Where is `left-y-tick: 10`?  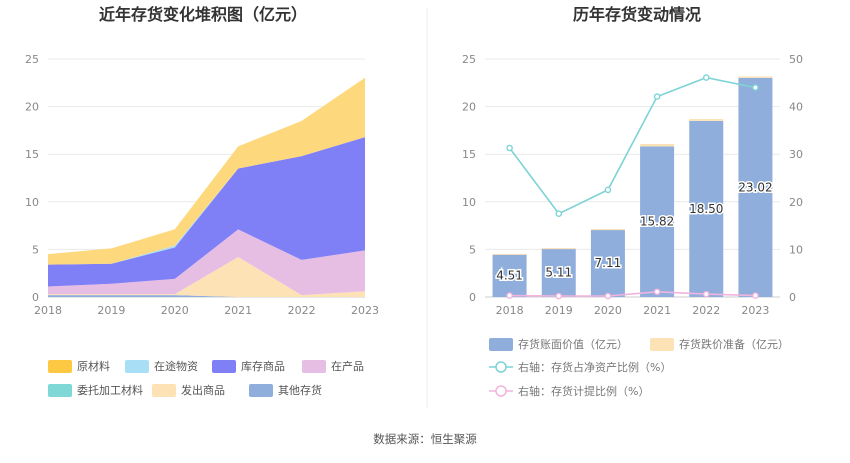
left-y-tick: 10 is located at coordinates (32, 202).